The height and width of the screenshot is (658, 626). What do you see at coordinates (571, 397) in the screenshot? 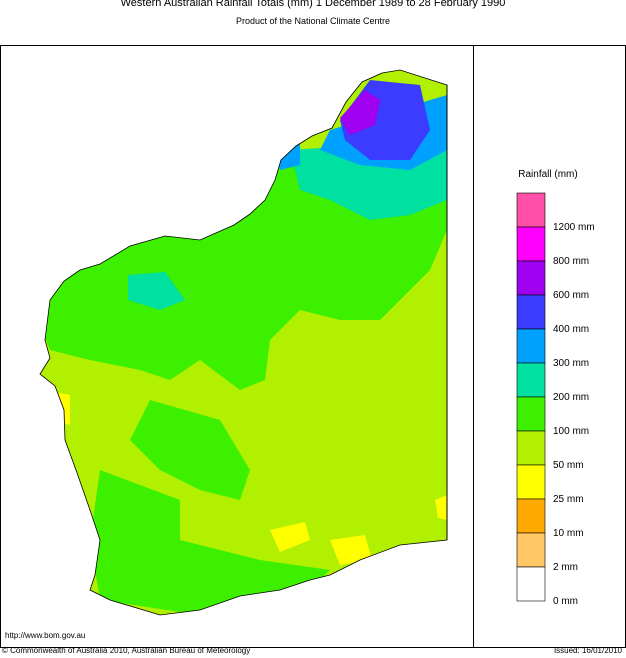
I see `legend-label: 200 mm` at bounding box center [571, 397].